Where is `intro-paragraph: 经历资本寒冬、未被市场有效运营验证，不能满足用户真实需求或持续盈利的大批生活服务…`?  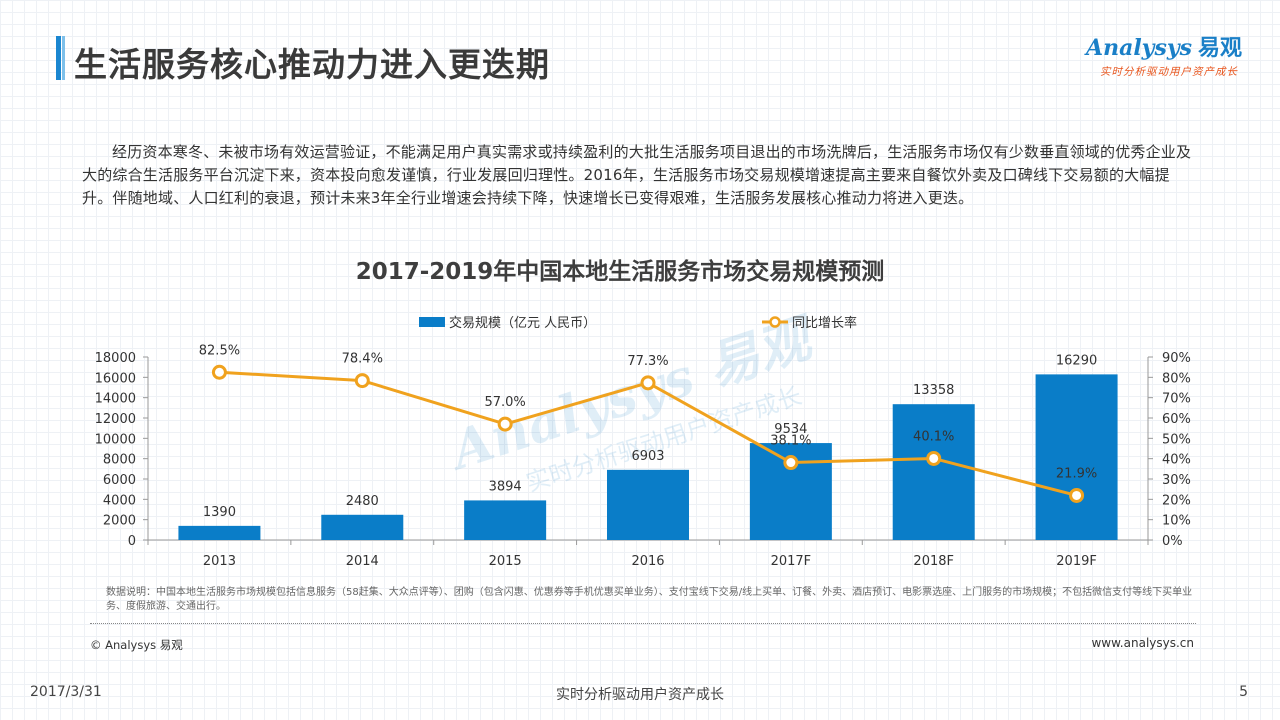 intro-paragraph: 经历资本寒冬、未被市场有效运营验证，不能满足用户真实需求或持续盈利的大批生活服务… is located at coordinates (637, 175).